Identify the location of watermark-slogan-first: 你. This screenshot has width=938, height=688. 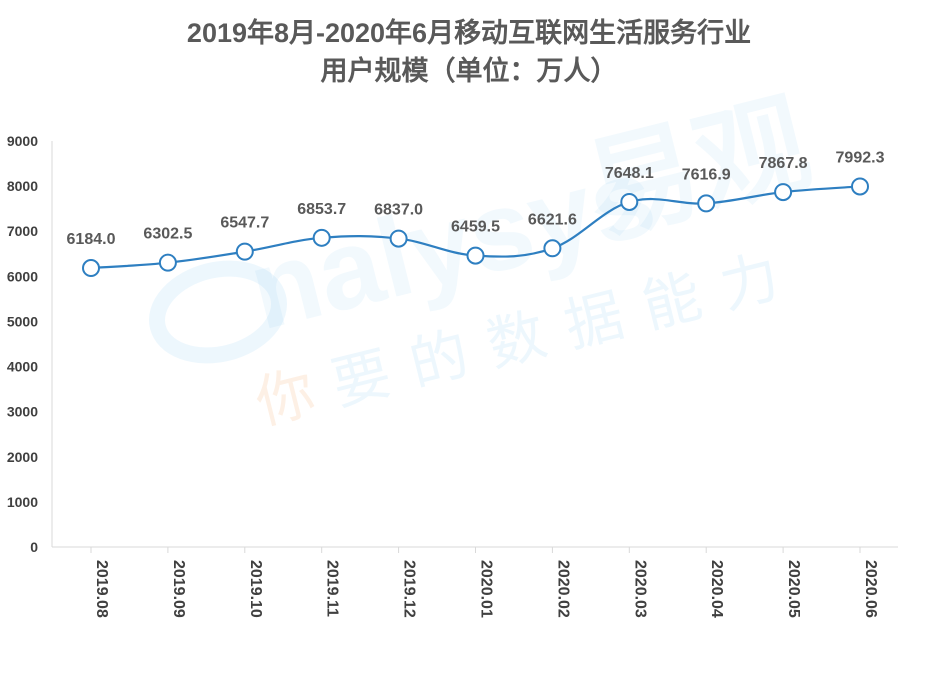
(285, 398).